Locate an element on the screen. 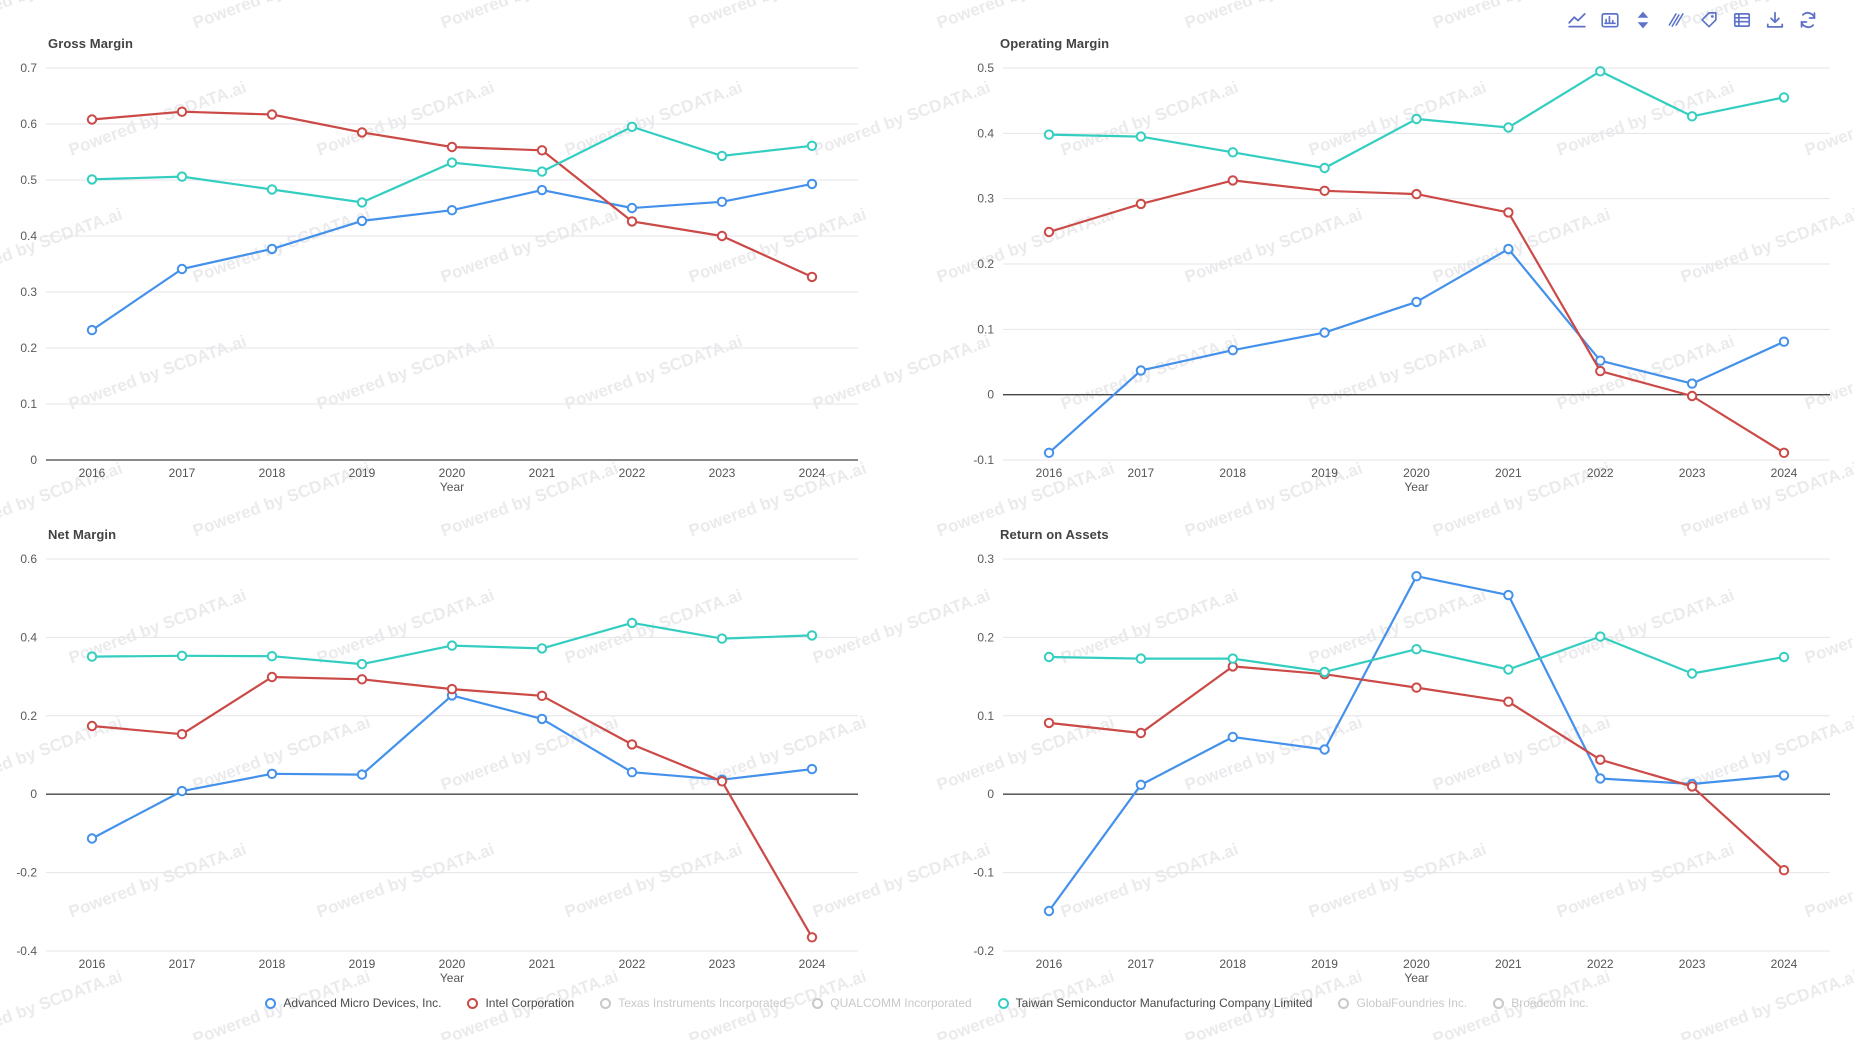  legend-item: Advanced Micro Devices, Inc. is located at coordinates (353, 1003).